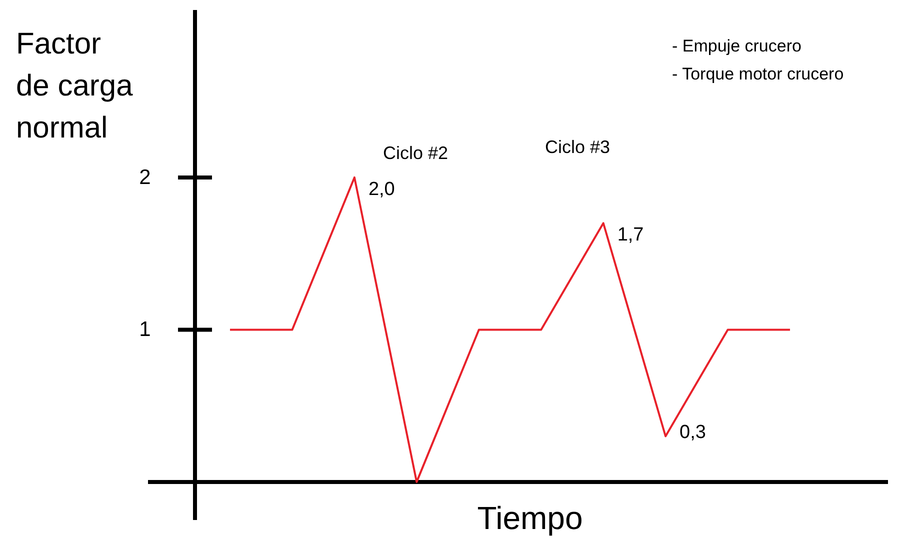 The width and height of the screenshot is (920, 538). What do you see at coordinates (737, 46) in the screenshot?
I see `annotation: - Empuje crucero` at bounding box center [737, 46].